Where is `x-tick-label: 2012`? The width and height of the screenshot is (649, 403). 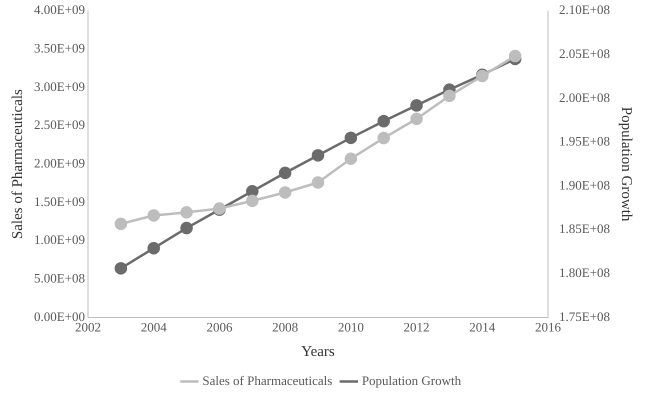
x-tick-label: 2012 is located at coordinates (417, 327).